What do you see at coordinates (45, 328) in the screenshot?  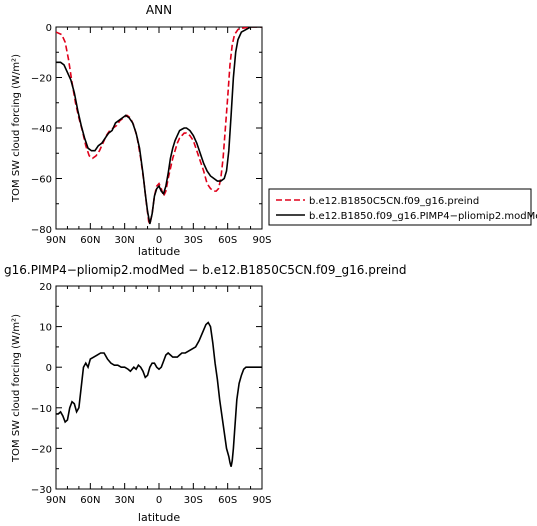 I see `y-tick-label: 10` at bounding box center [45, 328].